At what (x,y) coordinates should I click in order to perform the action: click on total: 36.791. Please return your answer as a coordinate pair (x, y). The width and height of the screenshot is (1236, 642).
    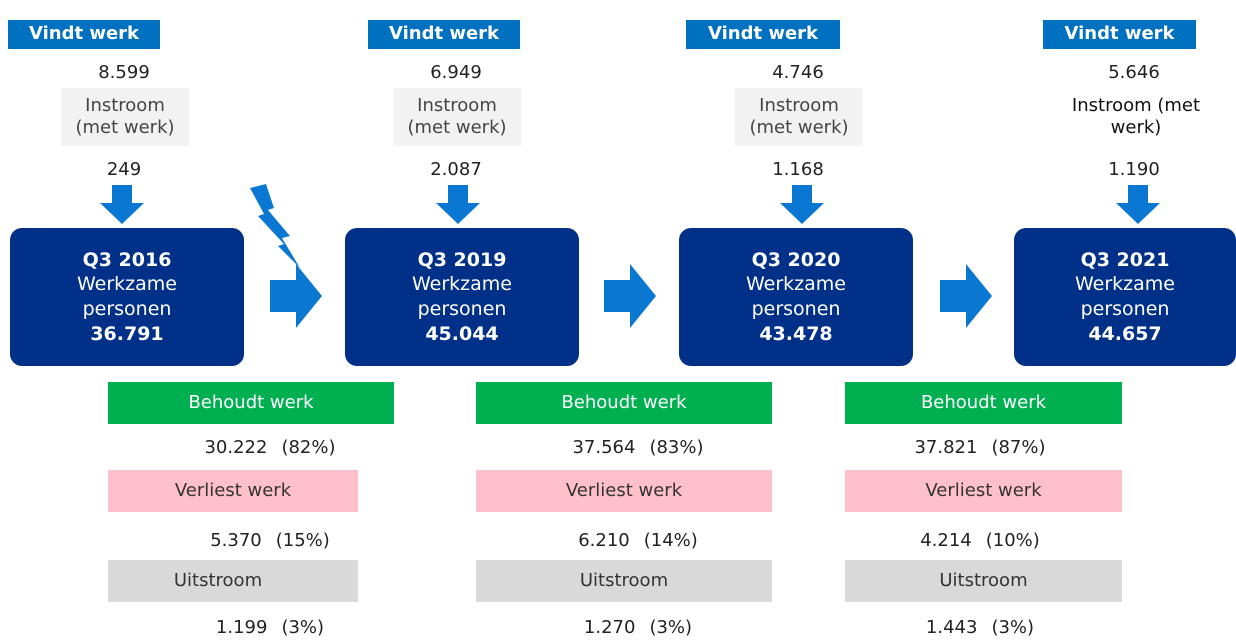
    Looking at the image, I should click on (127, 333).